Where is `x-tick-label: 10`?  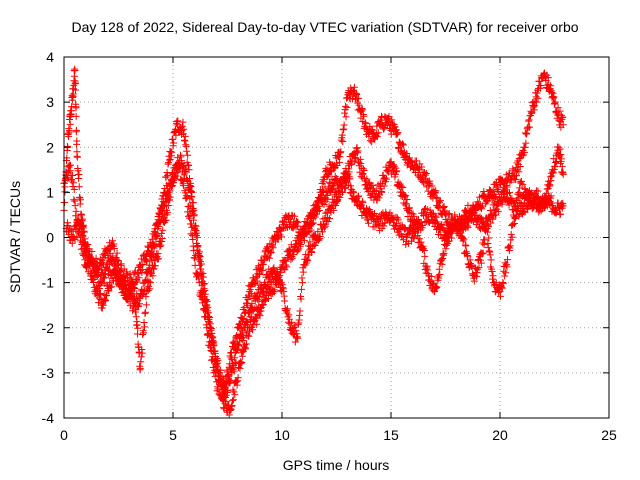
x-tick-label: 10 is located at coordinates (282, 435).